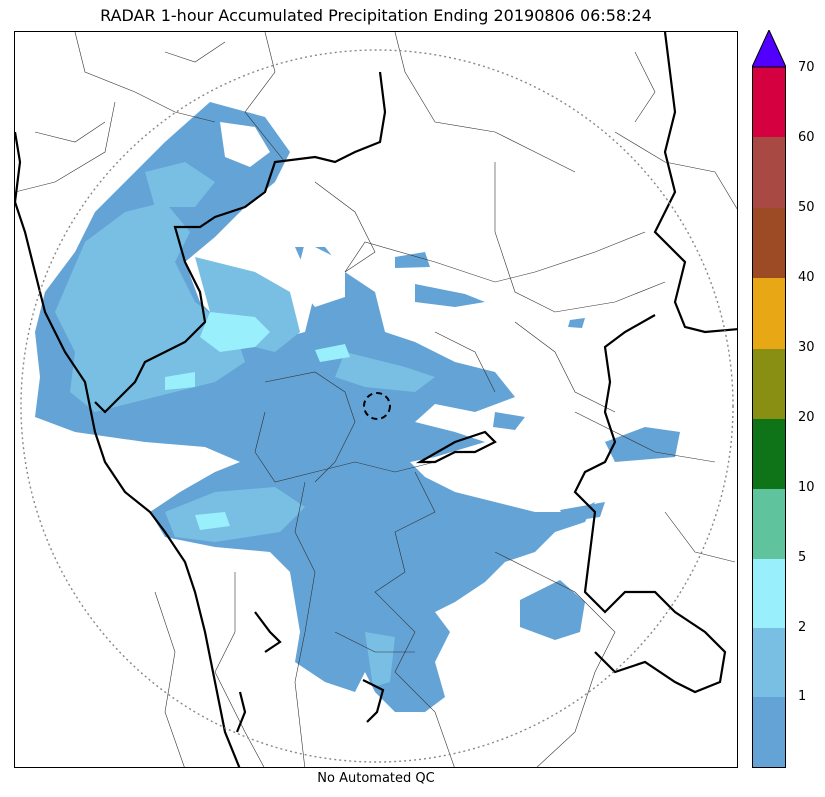 This screenshot has width=825, height=797. I want to click on colorbar-tick-label: 50, so click(806, 207).